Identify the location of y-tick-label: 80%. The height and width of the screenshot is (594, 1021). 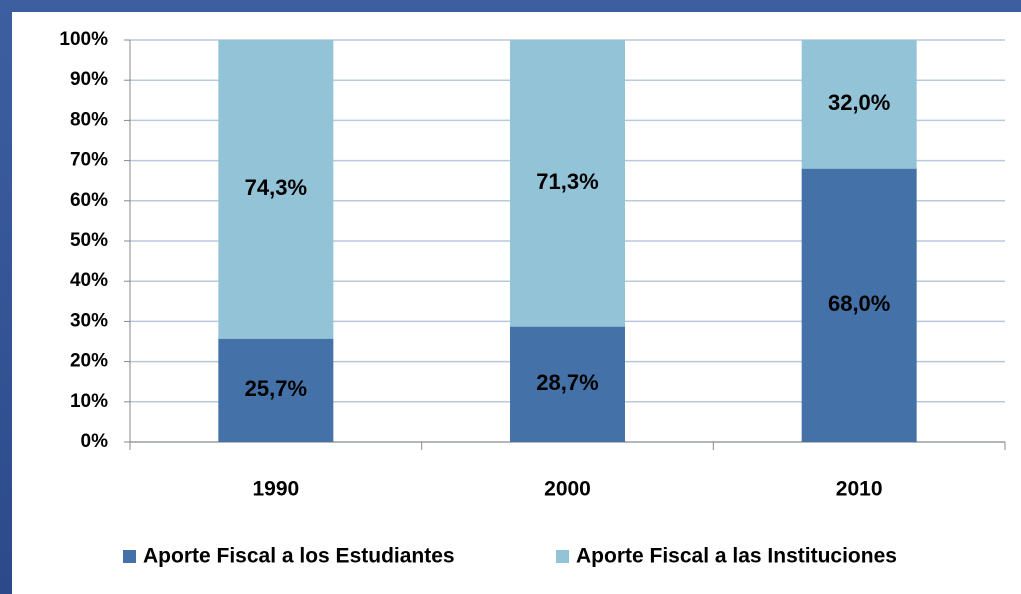
(89, 119).